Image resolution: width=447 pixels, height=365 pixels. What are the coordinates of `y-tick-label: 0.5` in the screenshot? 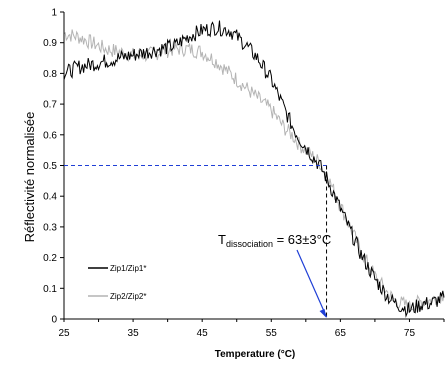 It's located at (50, 166).